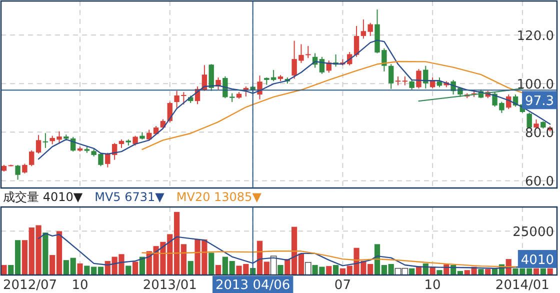  I want to click on y-tick-label: 120.0, so click(535, 36).